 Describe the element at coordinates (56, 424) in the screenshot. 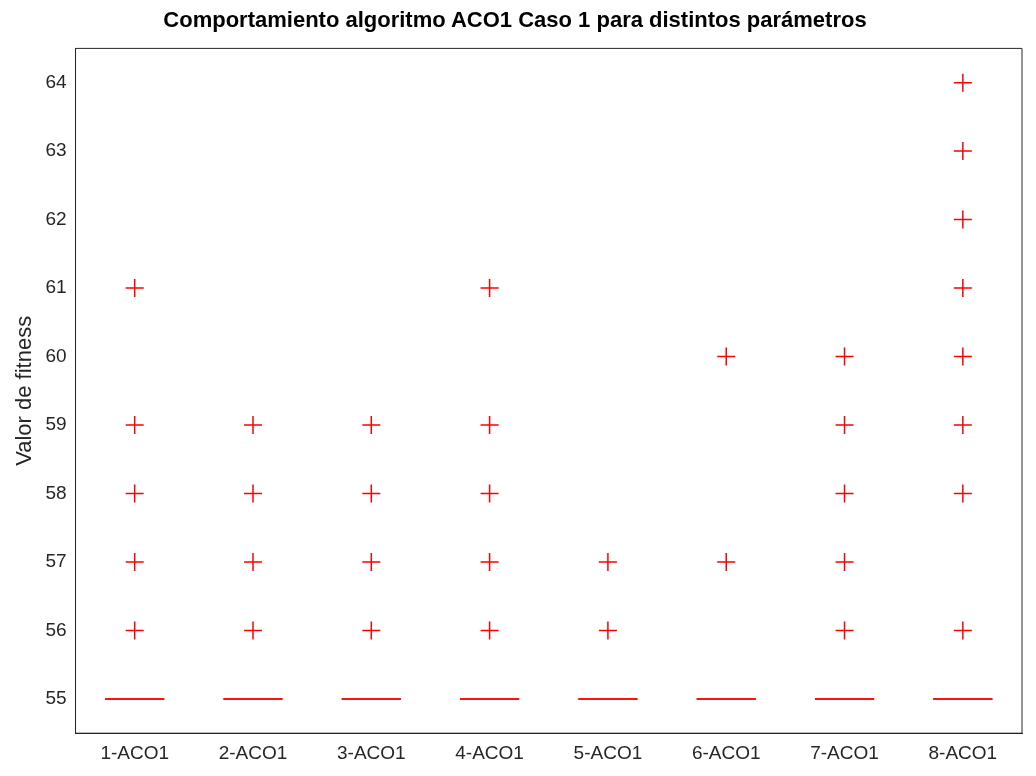

I see `y-tick-label: 59` at that location.